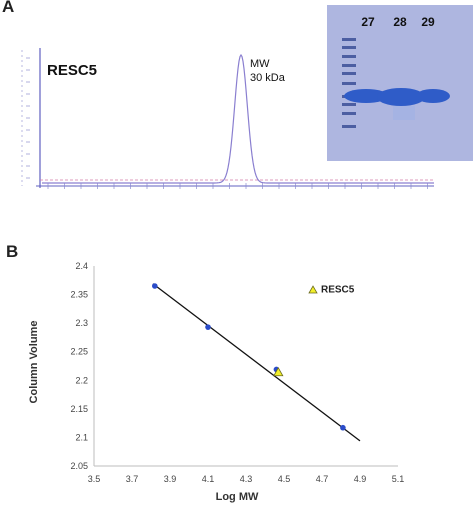  What do you see at coordinates (237, 497) in the screenshot?
I see `x-axis-title: Log MW` at bounding box center [237, 497].